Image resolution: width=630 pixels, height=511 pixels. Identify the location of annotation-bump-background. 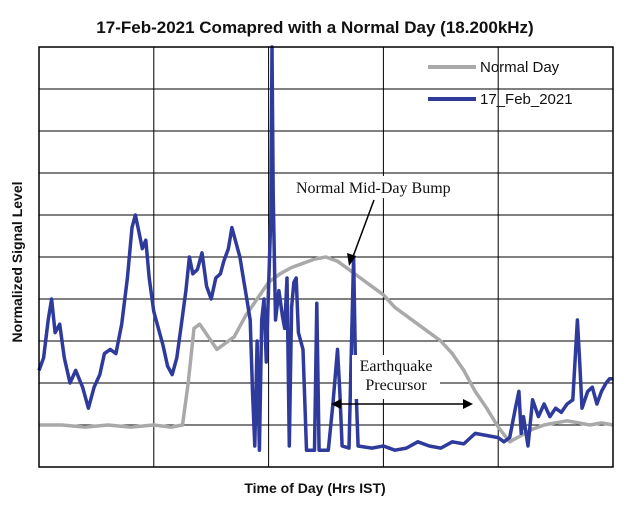
(389, 187).